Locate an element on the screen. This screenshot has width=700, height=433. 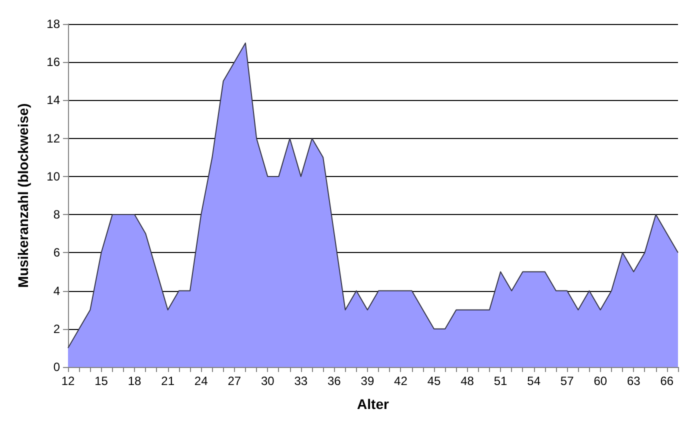
x-tick-label: 33 is located at coordinates (301, 381).